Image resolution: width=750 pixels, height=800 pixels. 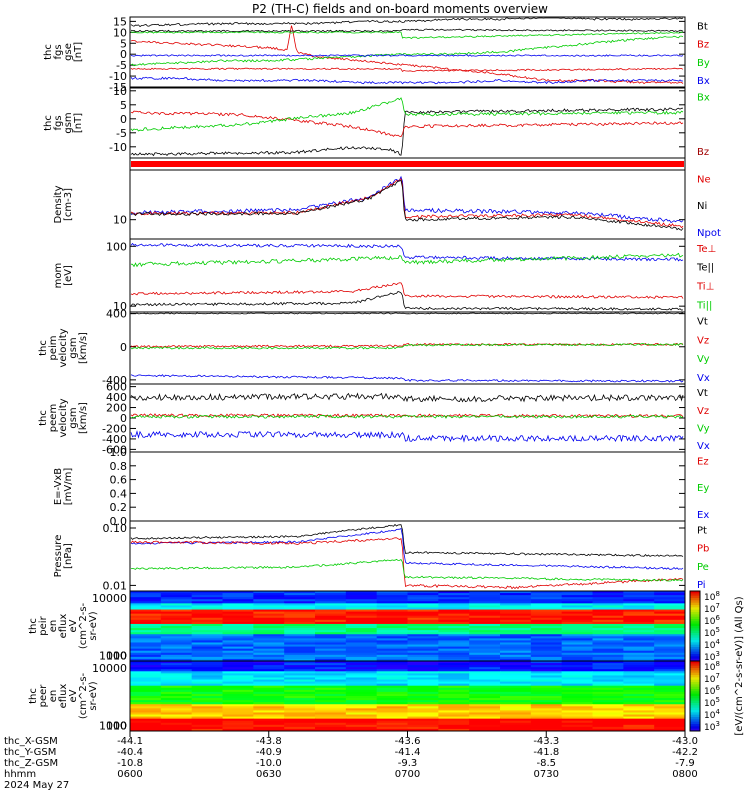 What do you see at coordinates (114, 449) in the screenshot?
I see `y-tick-label: -600` at bounding box center [114, 449].